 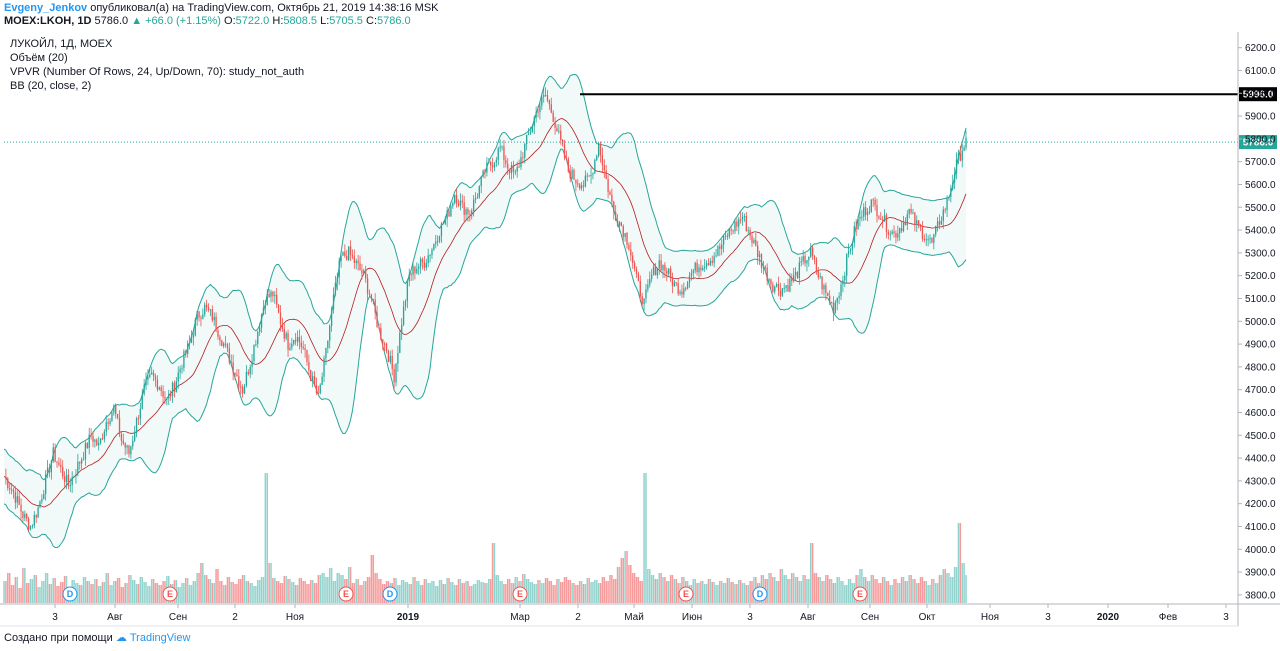 What do you see at coordinates (1260, 94) in the screenshot?
I see `y-tick-label: 6000.0` at bounding box center [1260, 94].